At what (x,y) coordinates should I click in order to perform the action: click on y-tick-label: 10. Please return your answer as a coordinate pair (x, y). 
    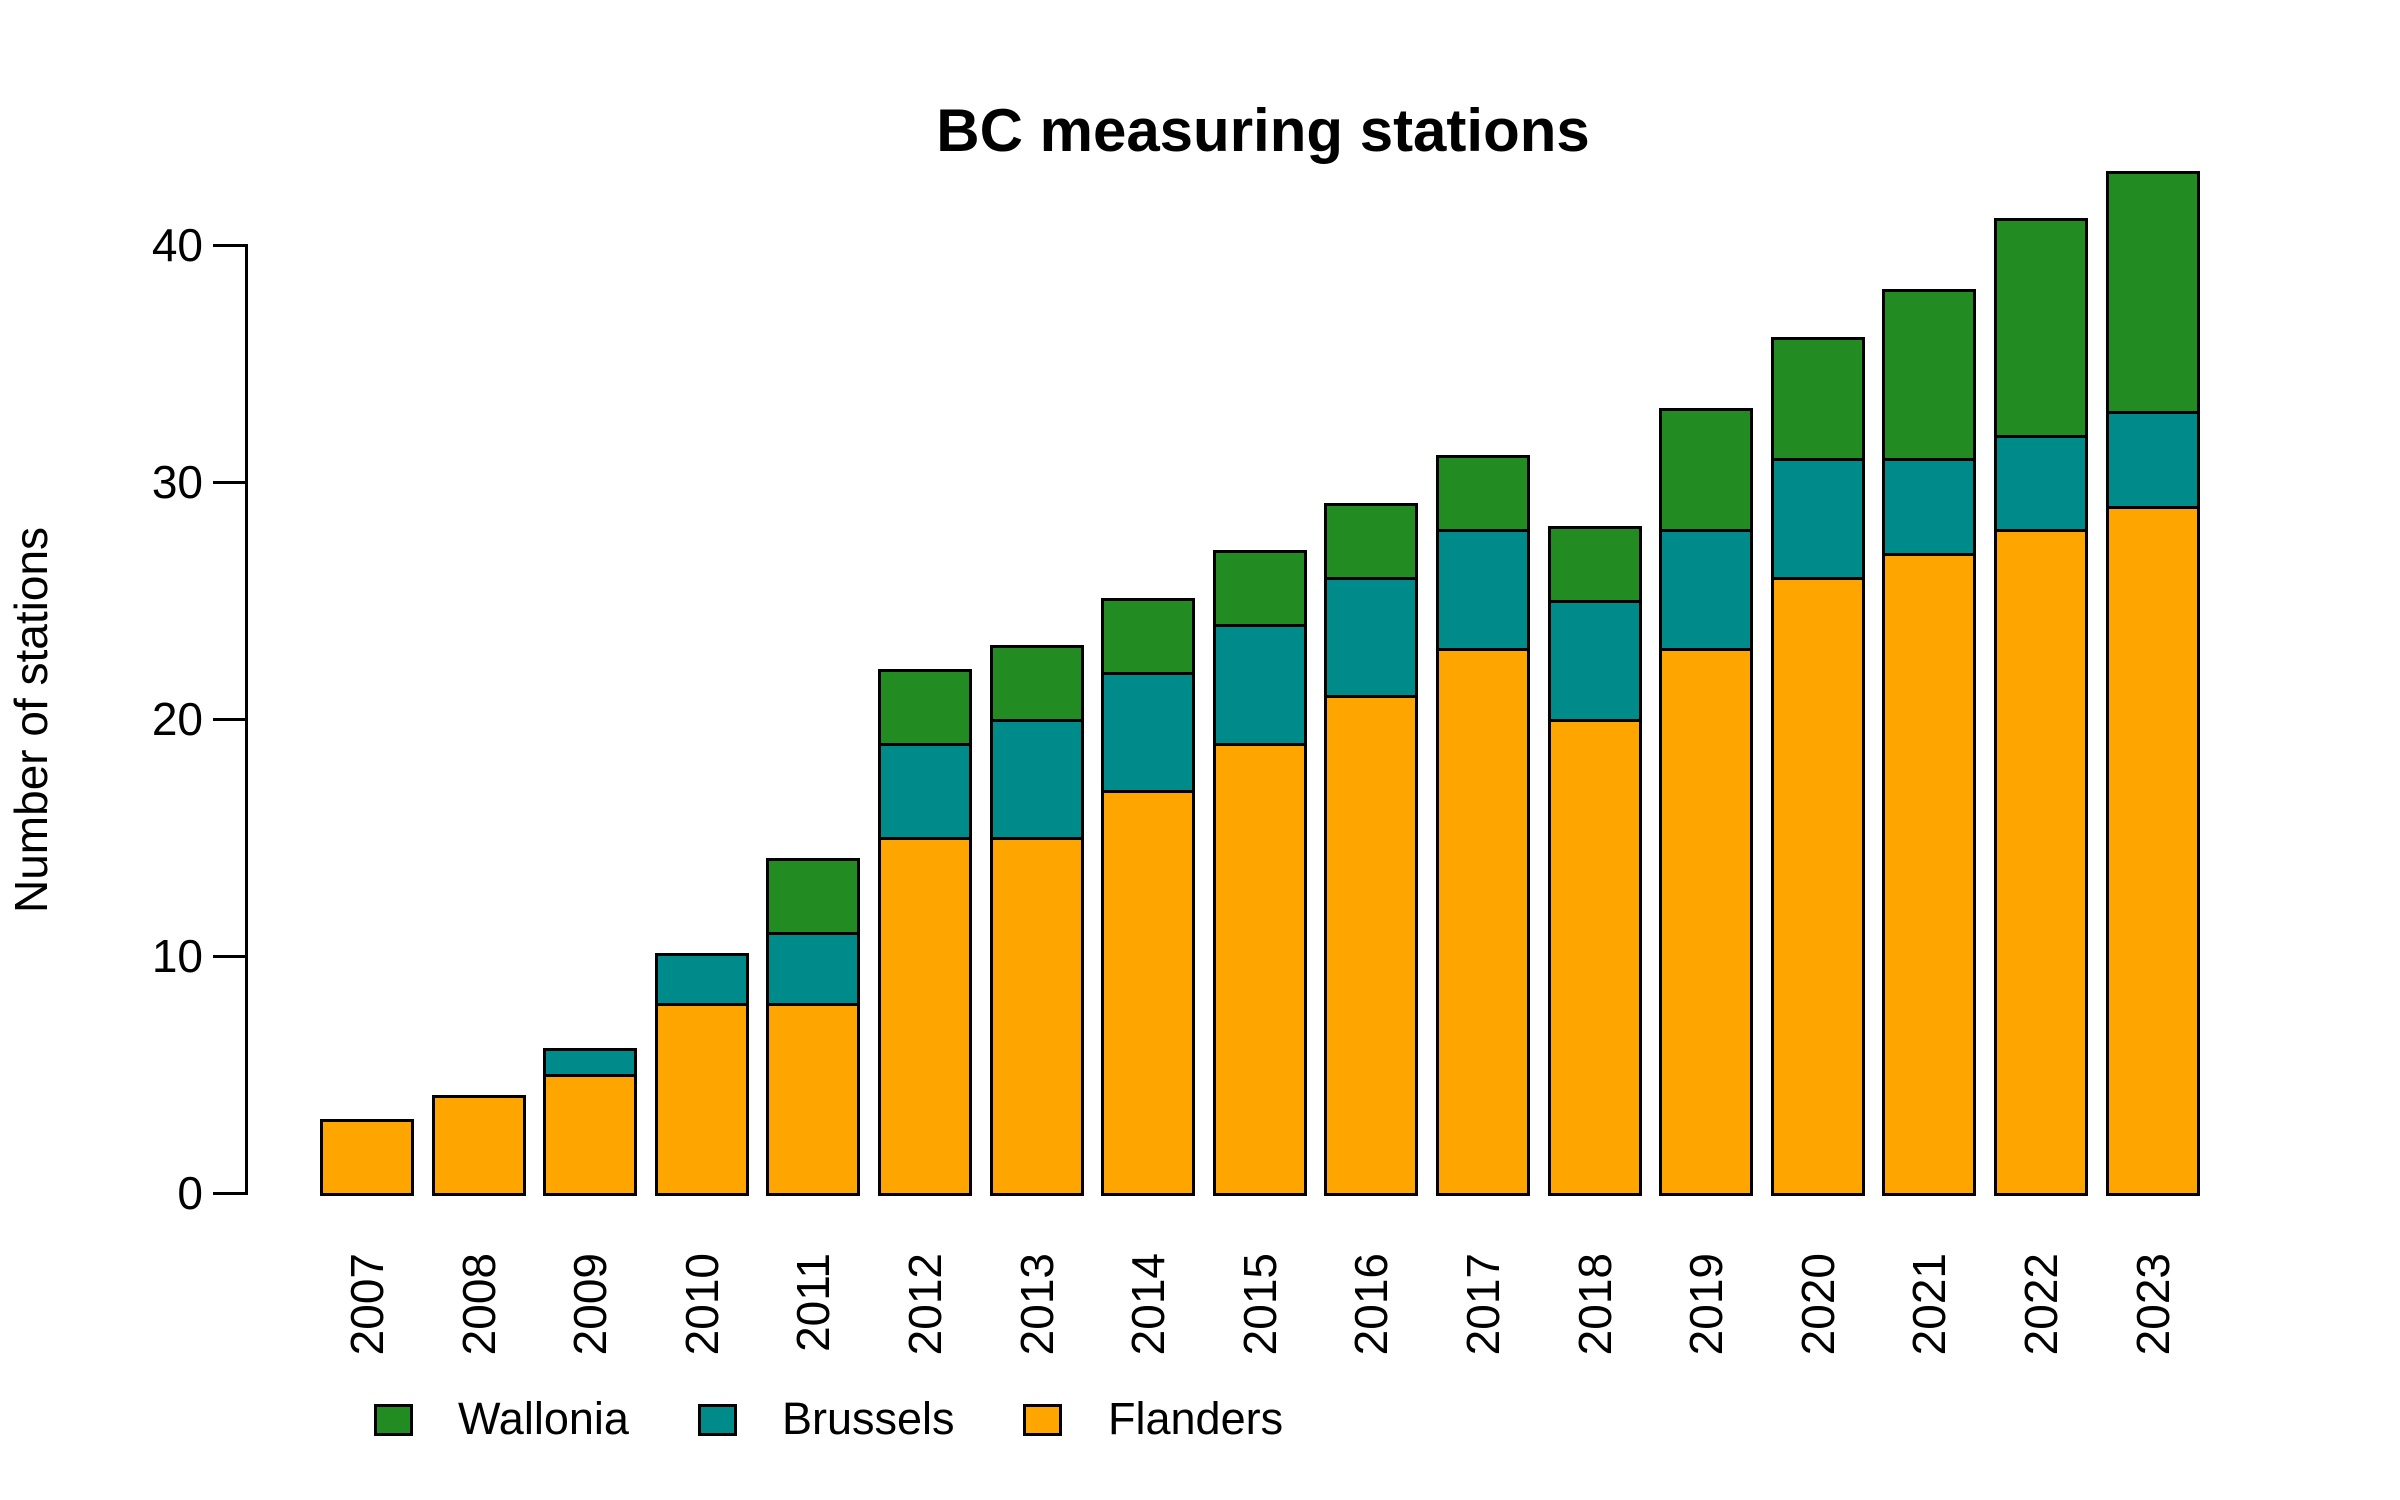
    Looking at the image, I should click on (177, 956).